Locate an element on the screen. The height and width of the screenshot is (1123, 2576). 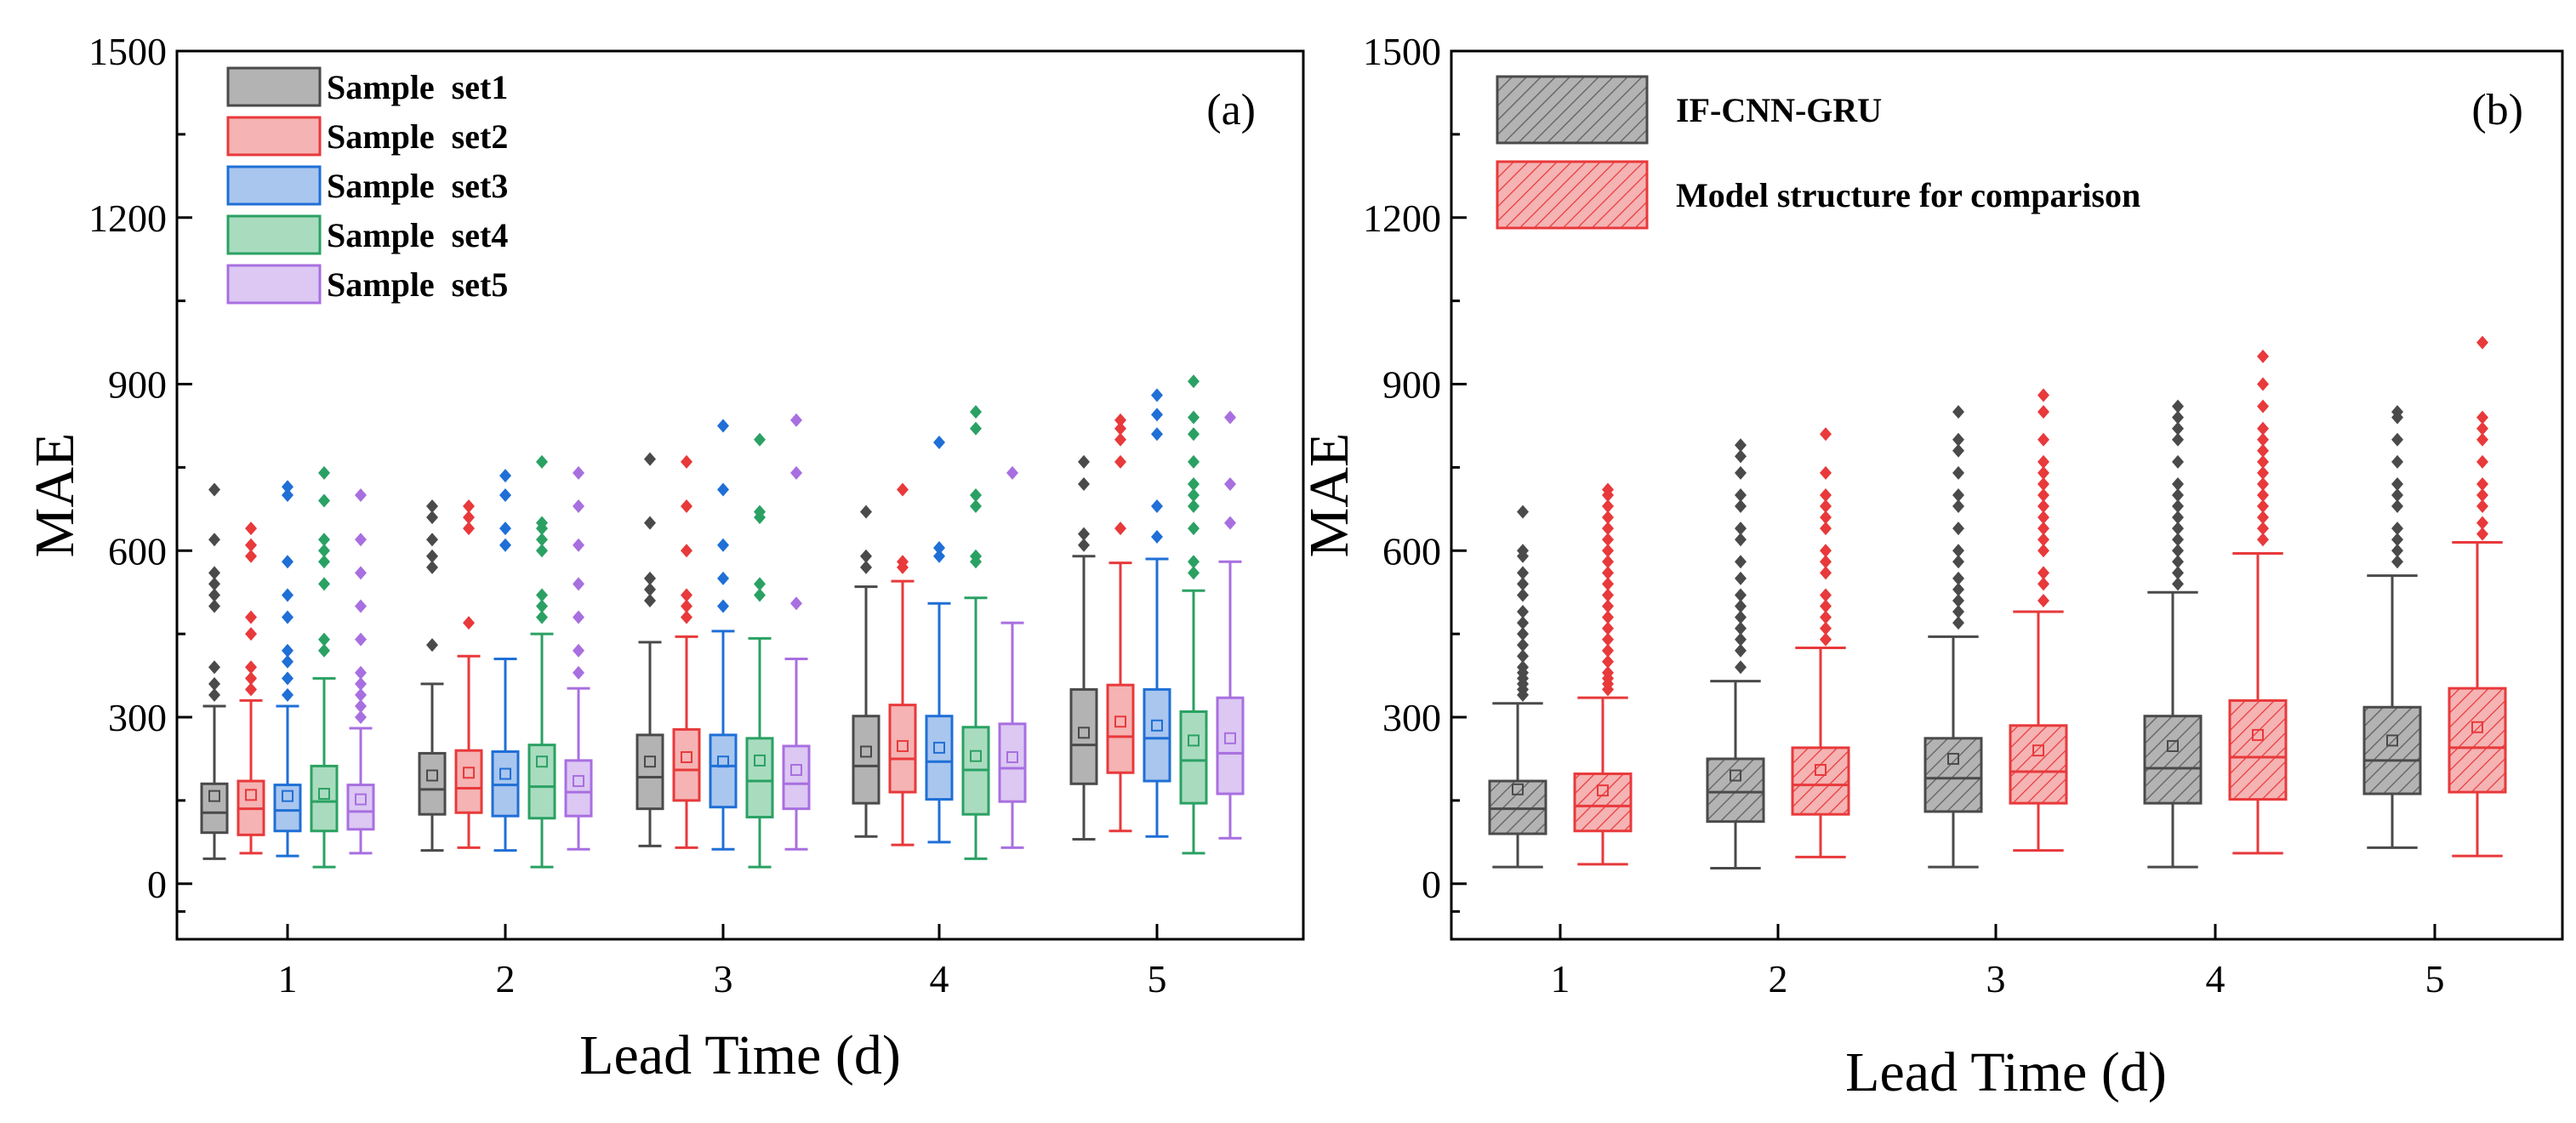
y-tick-label: 1200 is located at coordinates (128, 218).